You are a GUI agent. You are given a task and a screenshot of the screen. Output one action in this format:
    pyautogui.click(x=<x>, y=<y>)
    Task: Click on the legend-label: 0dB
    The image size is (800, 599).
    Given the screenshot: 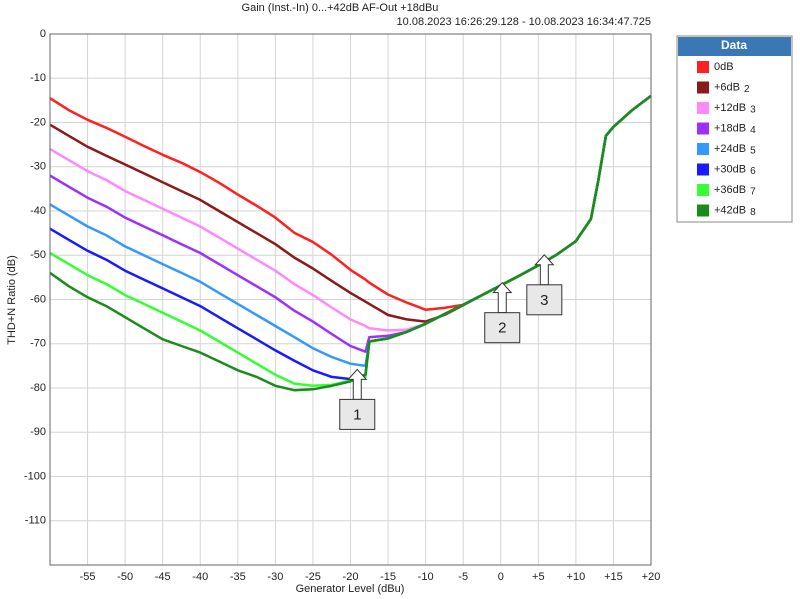 What is the action you would take?
    pyautogui.click(x=724, y=67)
    